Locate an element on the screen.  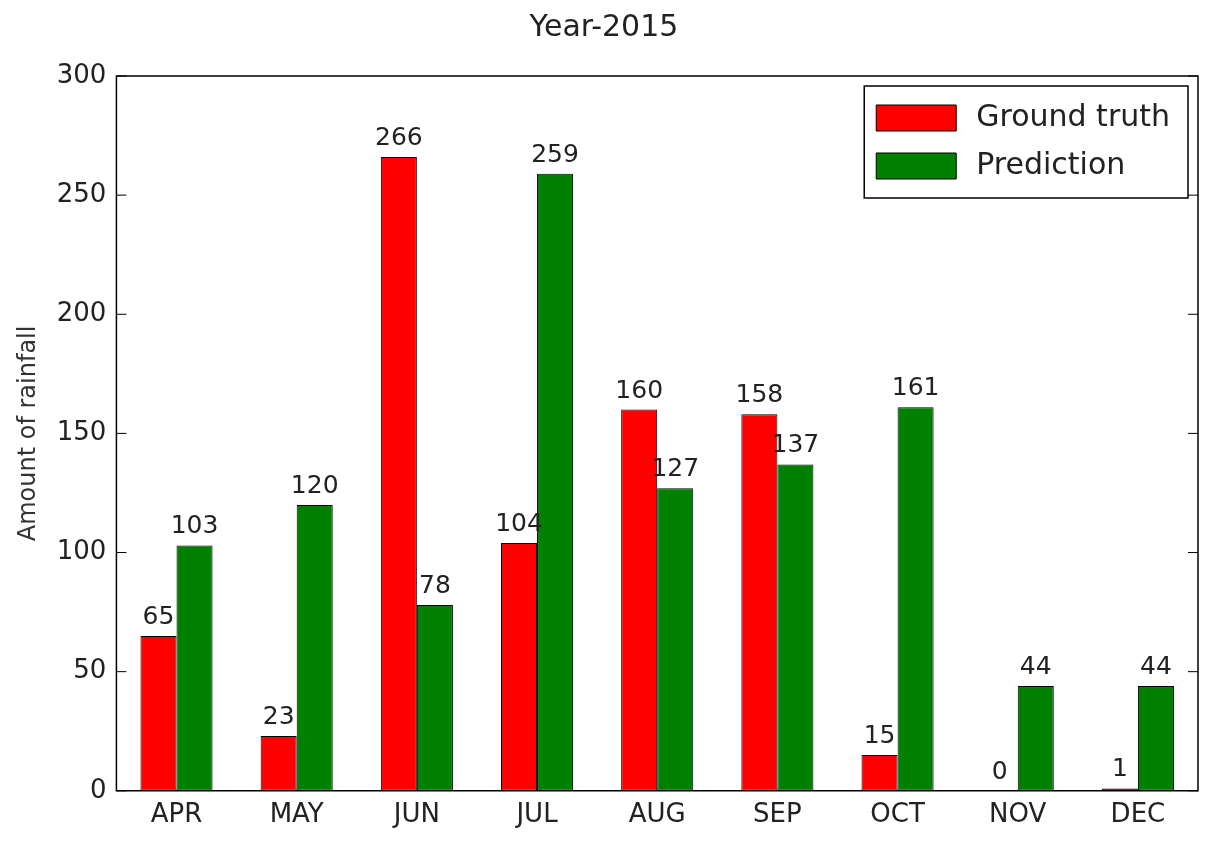
y-tick-label: 200 is located at coordinates (81, 312).